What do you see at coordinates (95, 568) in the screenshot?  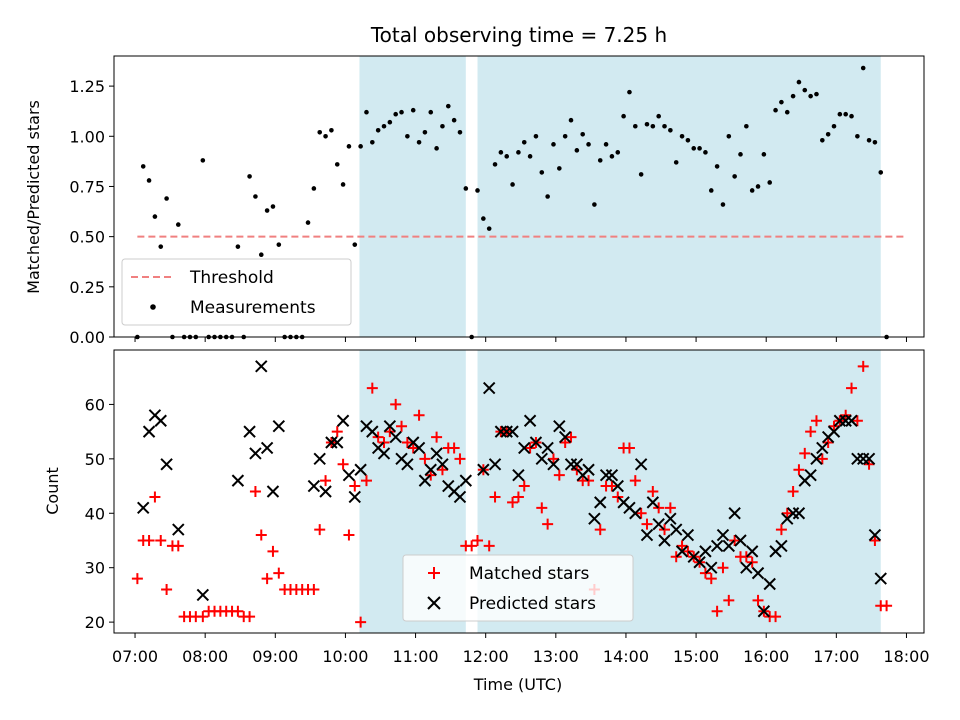 I see `y-tick-label: 30` at bounding box center [95, 568].